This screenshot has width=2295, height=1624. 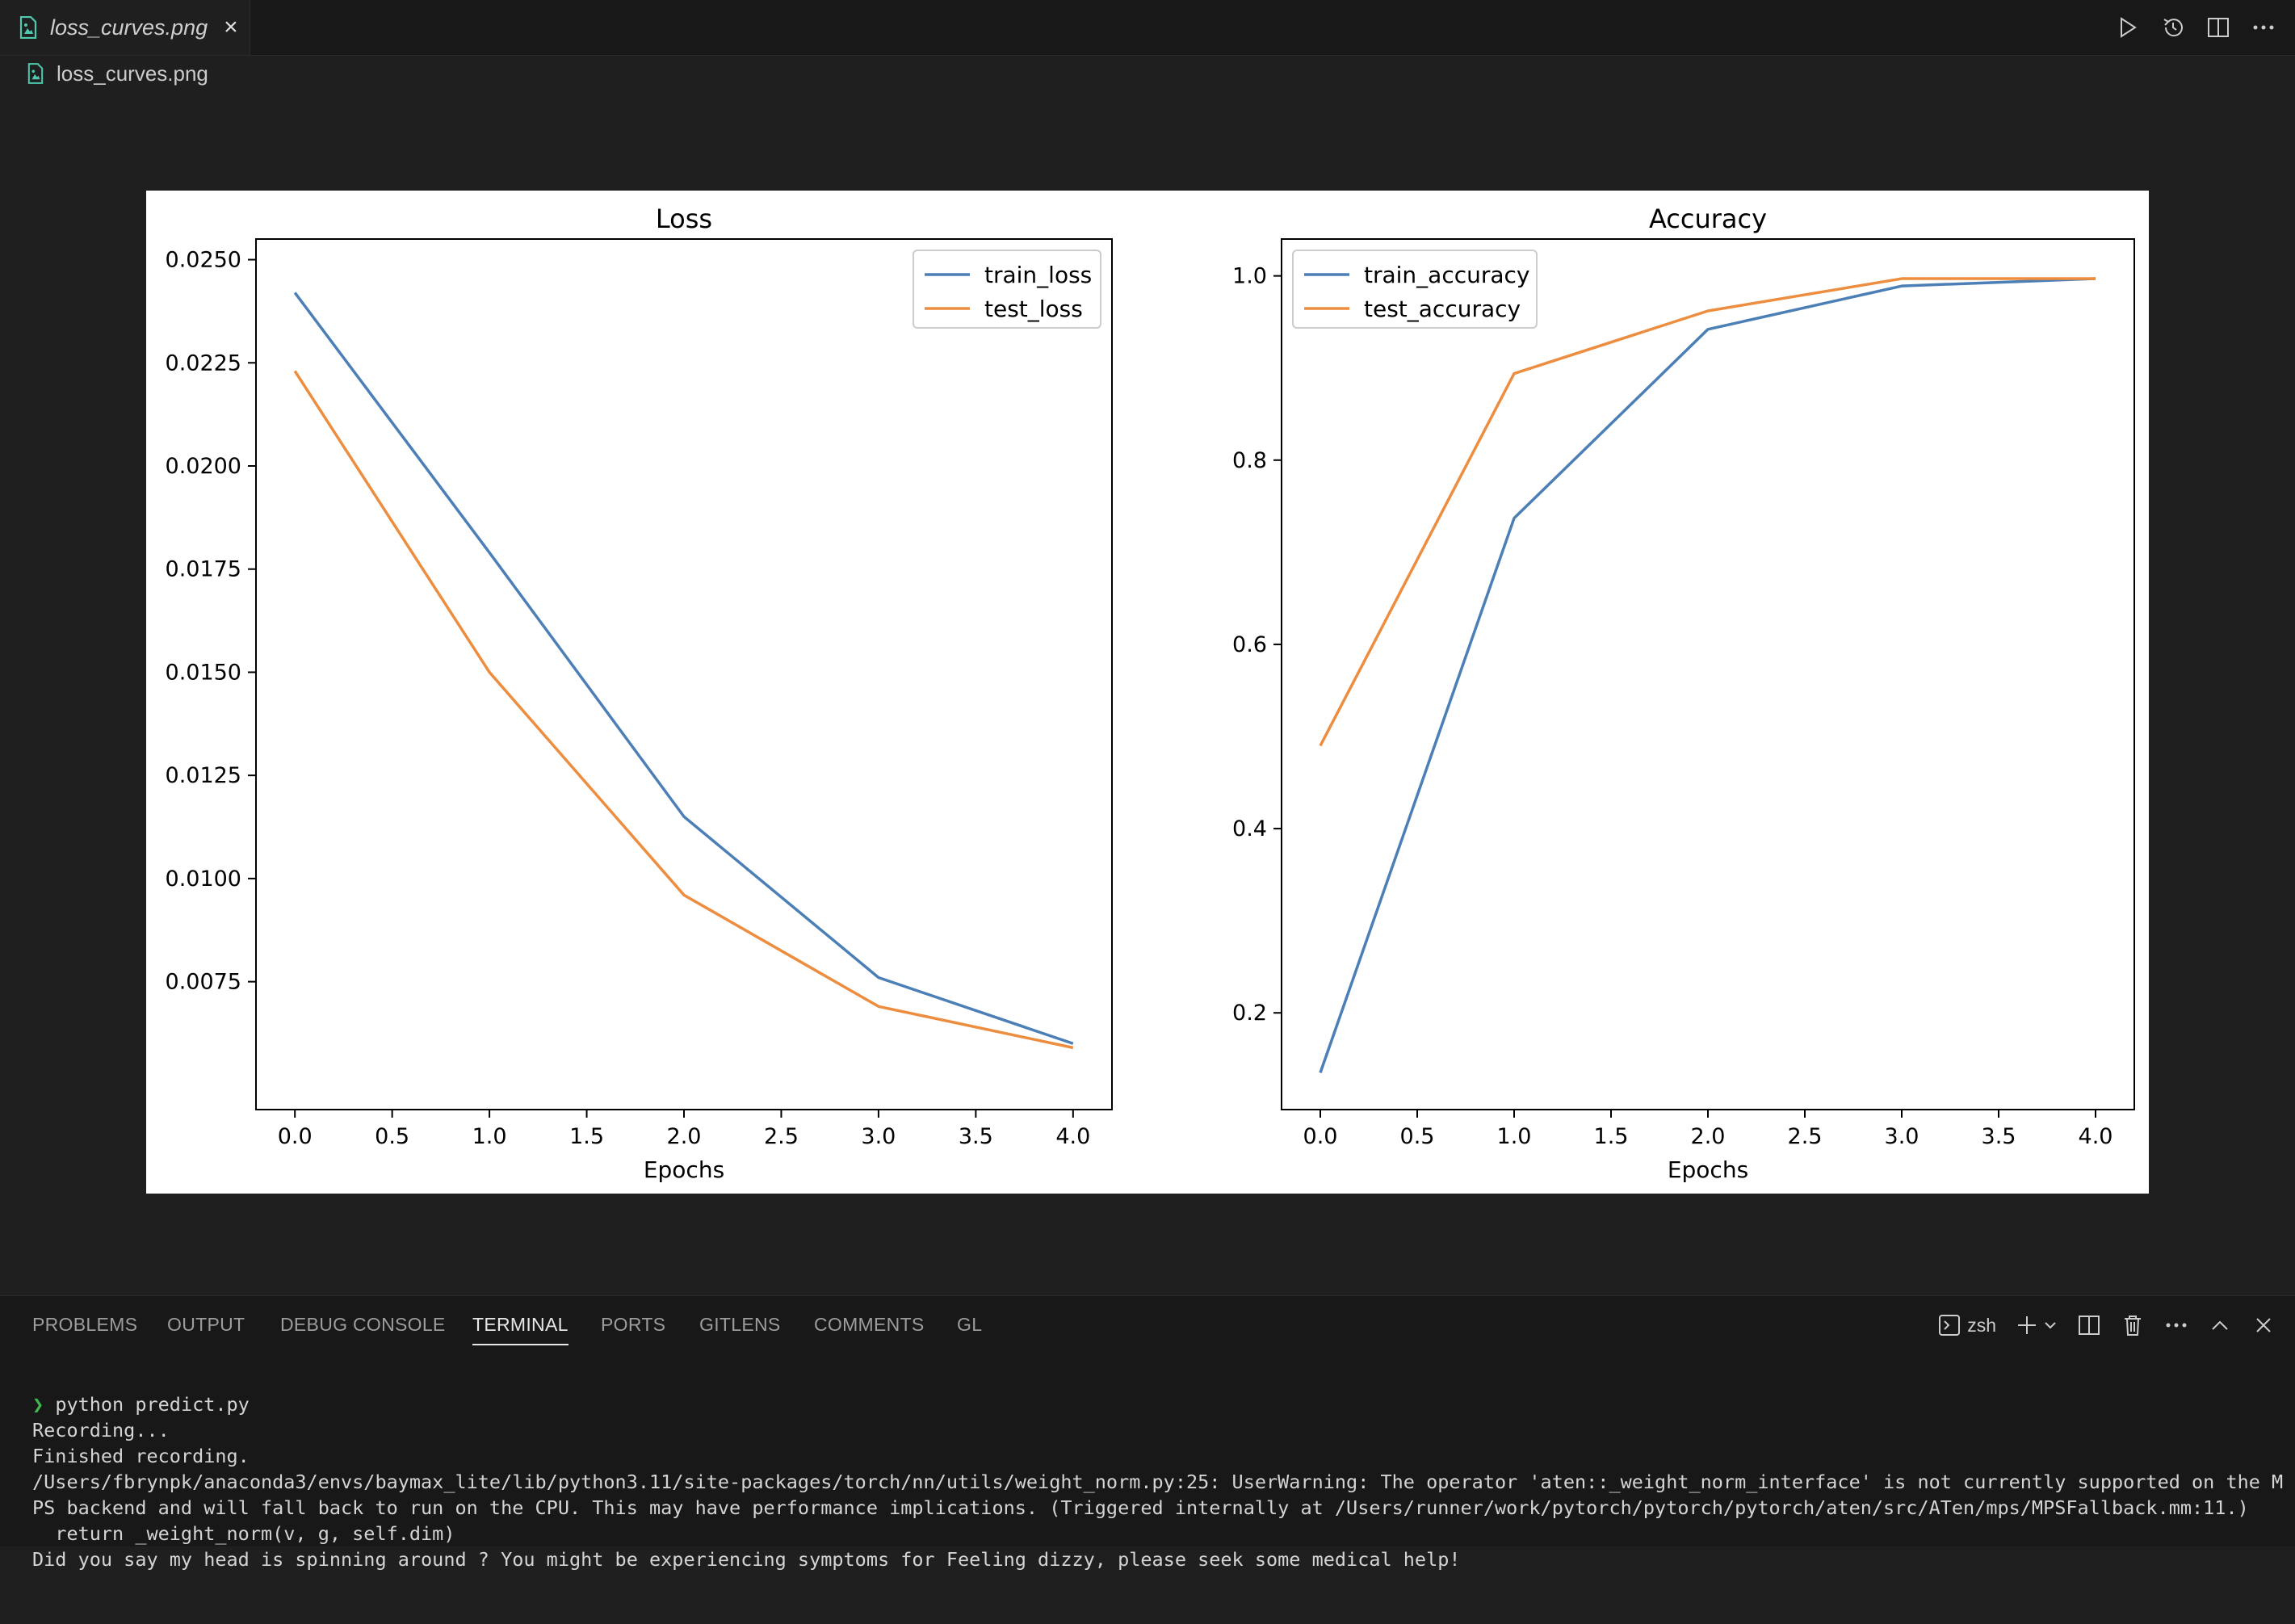 I want to click on panel-actions: zsh, so click(x=2107, y=1325).